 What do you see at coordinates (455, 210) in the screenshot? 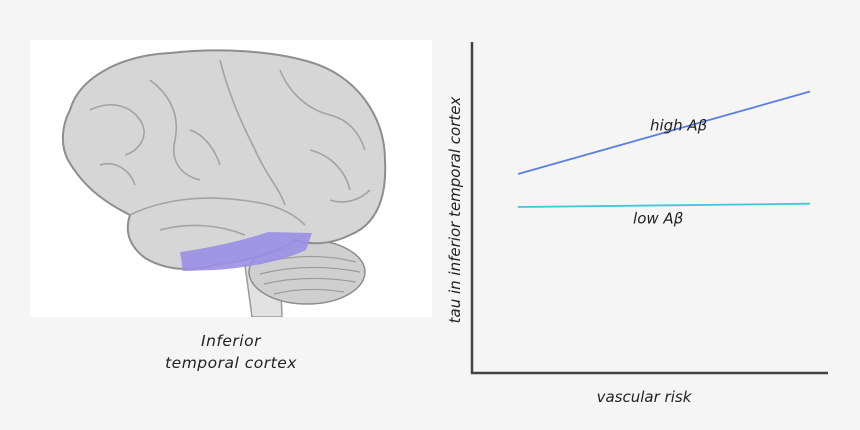
I see `y-axis-label: tau in inferior temporal cortex` at bounding box center [455, 210].